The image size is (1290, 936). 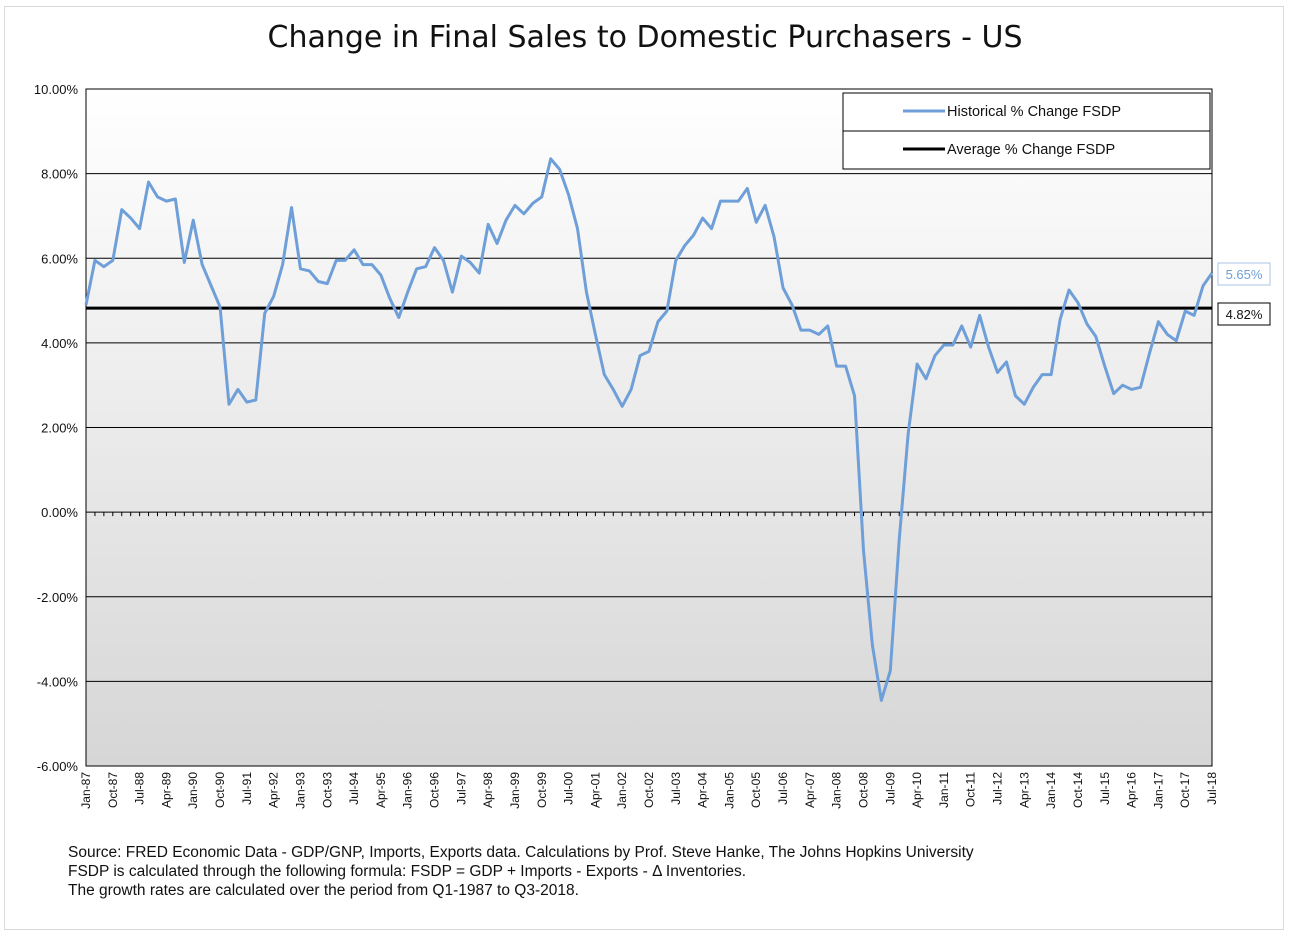 What do you see at coordinates (327, 790) in the screenshot?
I see `x-tick-label: Oct-93` at bounding box center [327, 790].